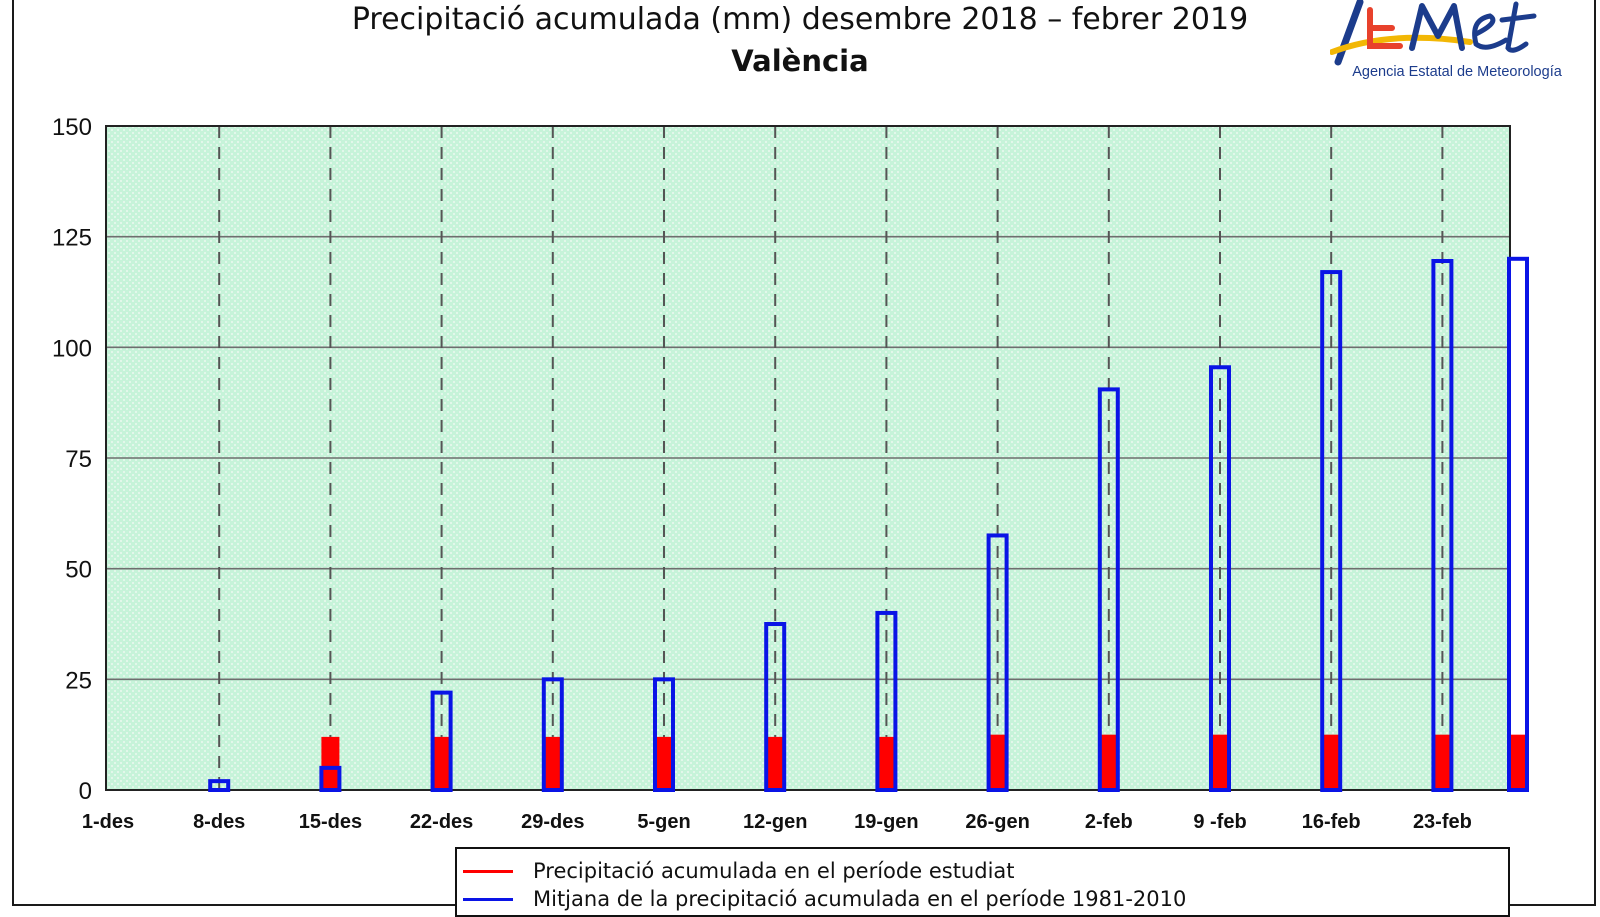  What do you see at coordinates (997, 822) in the screenshot?
I see `x-tick-label: 26-gen` at bounding box center [997, 822].